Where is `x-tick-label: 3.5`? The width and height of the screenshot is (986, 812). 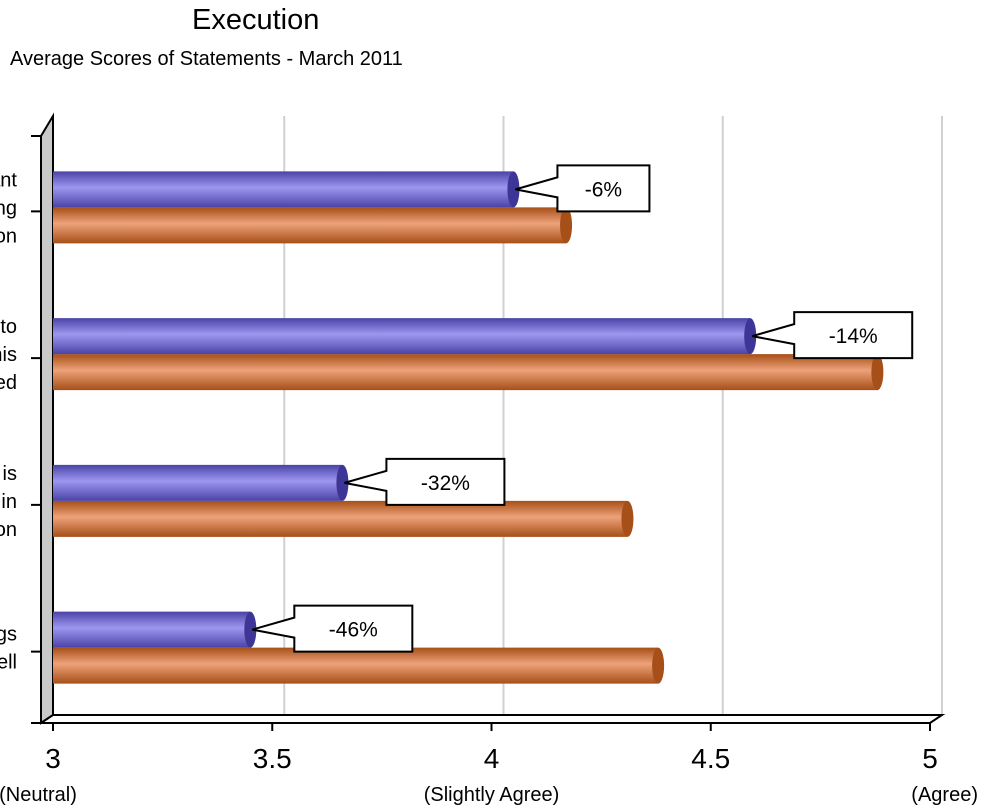
x-tick-label: 3.5 is located at coordinates (272, 758).